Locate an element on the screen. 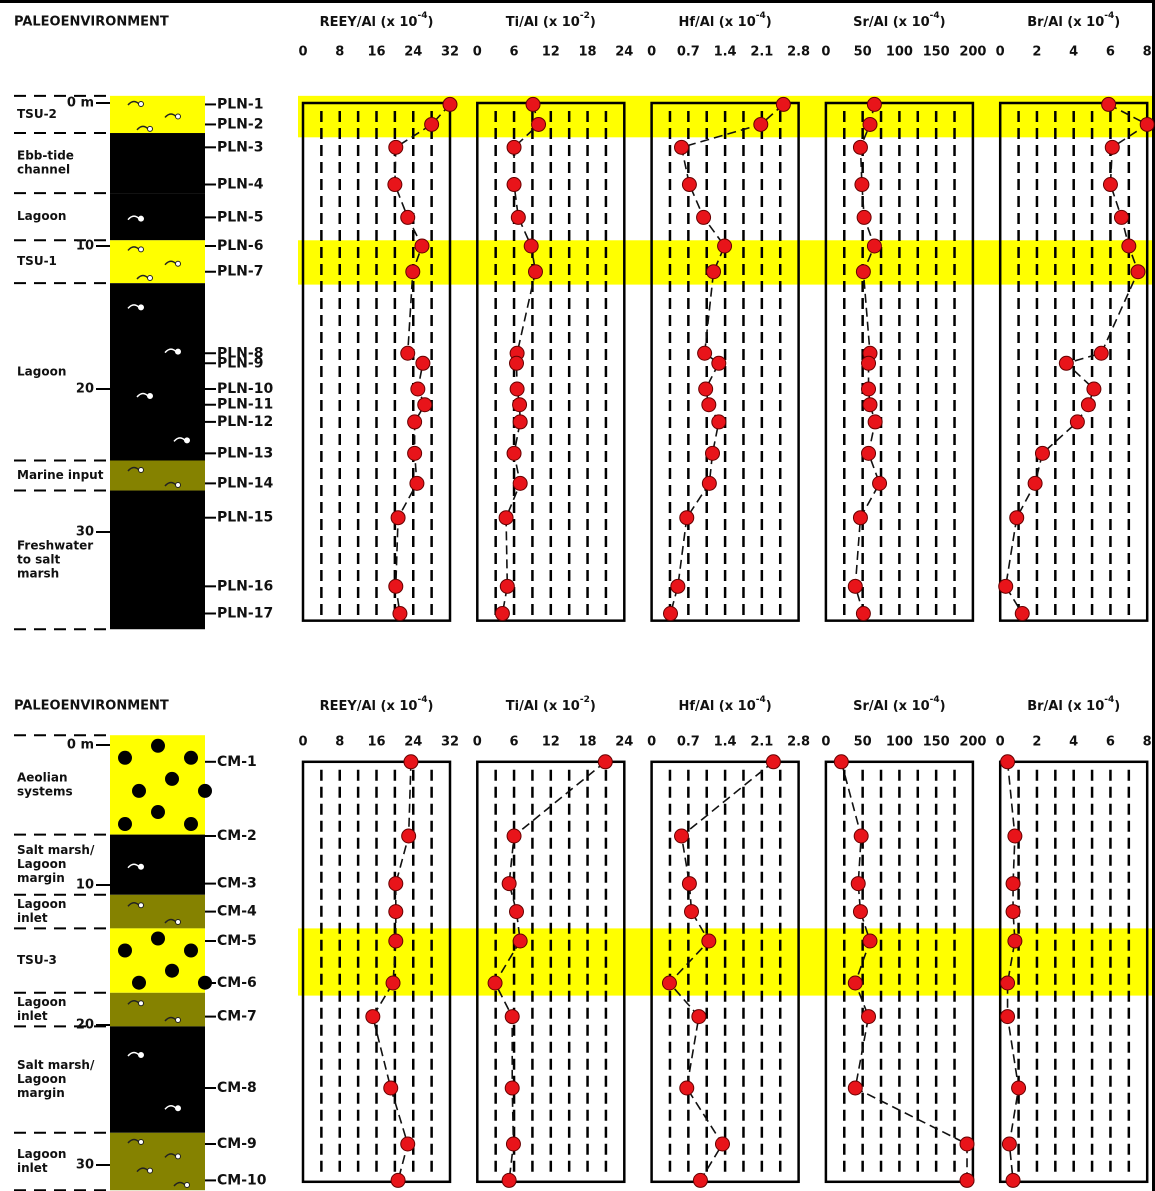 The width and height of the screenshot is (1155, 1191). layer-label: TSU-2 is located at coordinates (37, 114).